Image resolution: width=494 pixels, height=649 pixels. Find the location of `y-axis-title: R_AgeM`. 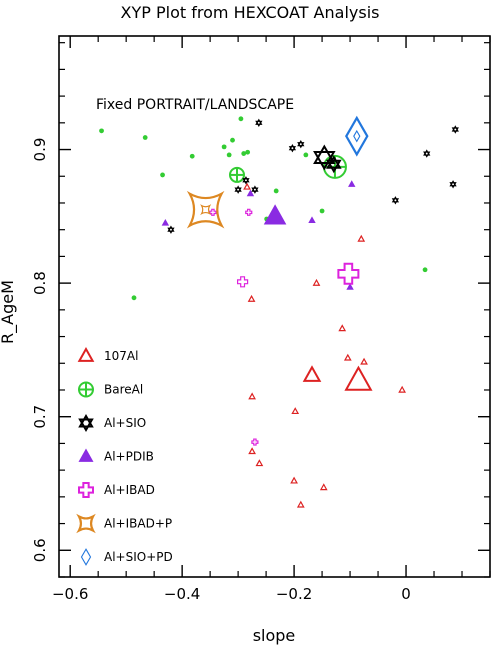

y-axis-title: R_AgeM is located at coordinates (9, 312).